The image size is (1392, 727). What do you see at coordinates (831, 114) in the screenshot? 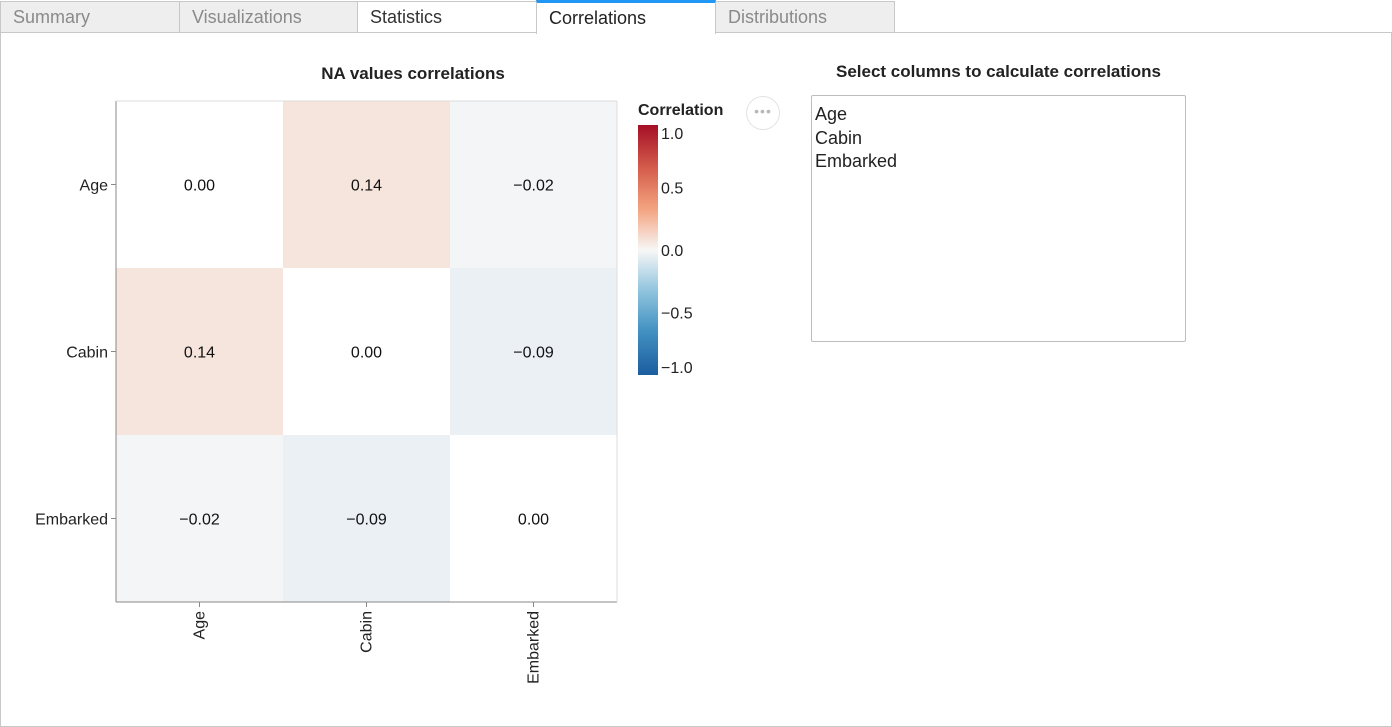
I see `column-option-age: Age` at bounding box center [831, 114].